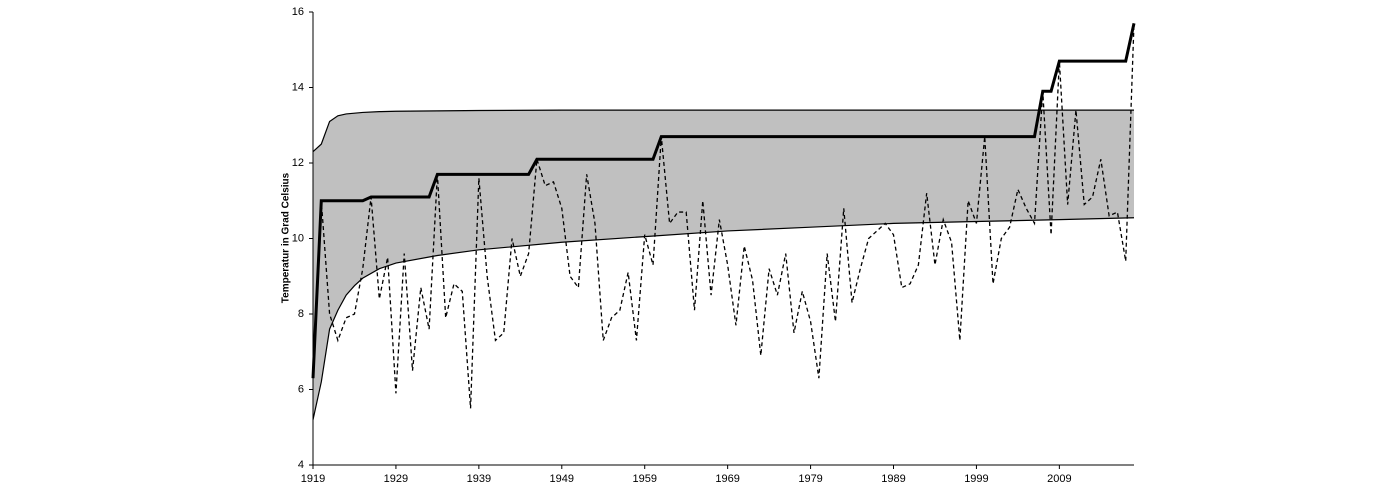  I want to click on y-tick-label: 16, so click(298, 12).